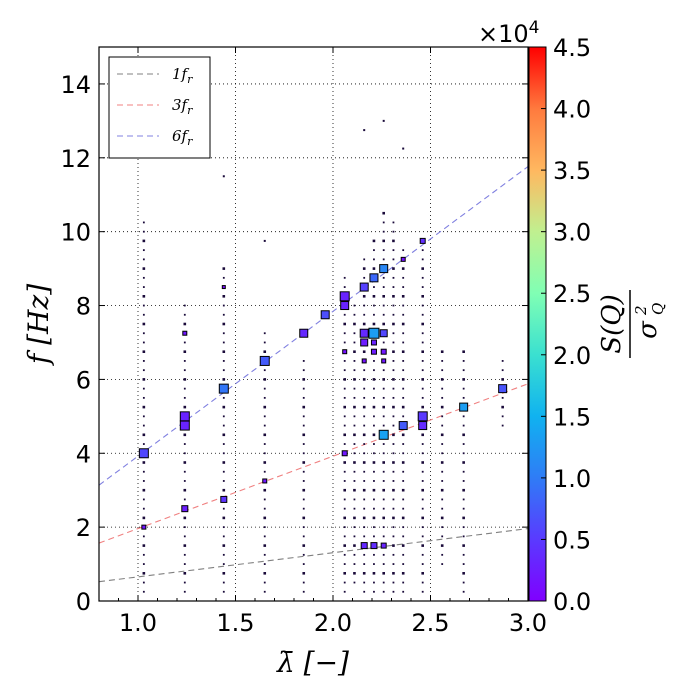  Describe the element at coordinates (333, 623) in the screenshot. I see `x-tick-label: 2.0` at that location.